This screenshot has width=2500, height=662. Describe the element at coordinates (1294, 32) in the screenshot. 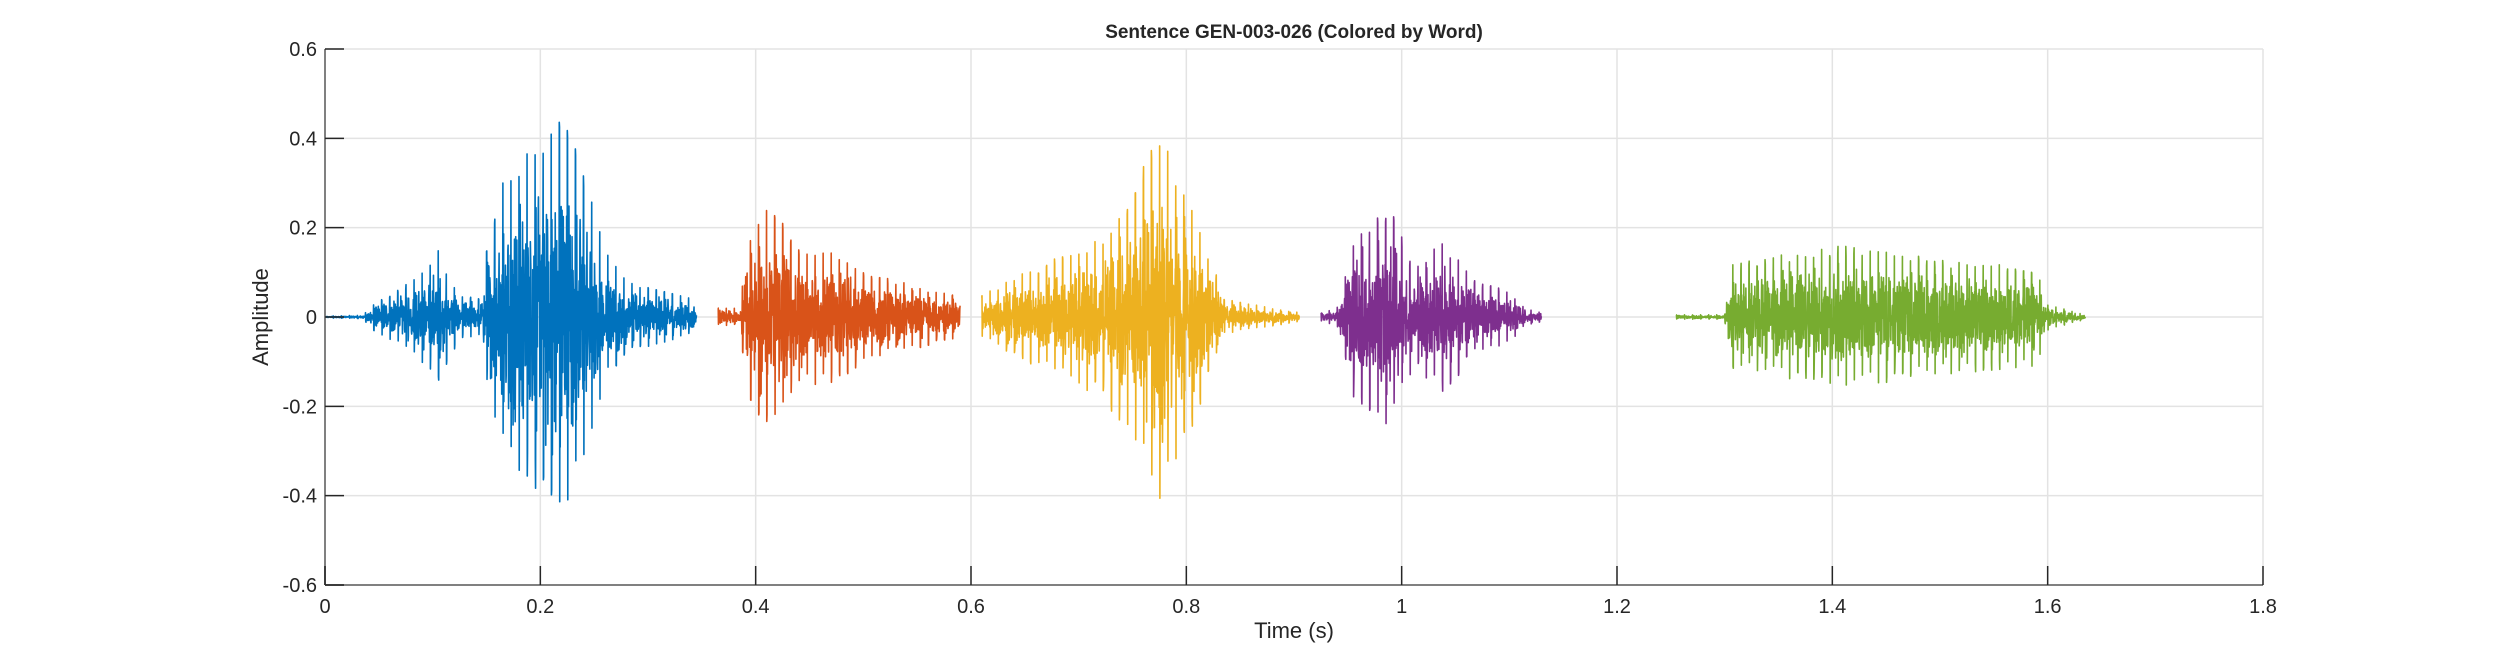

I see `chart-title: Sentence GEN-003-026 (Colored by Word)` at that location.